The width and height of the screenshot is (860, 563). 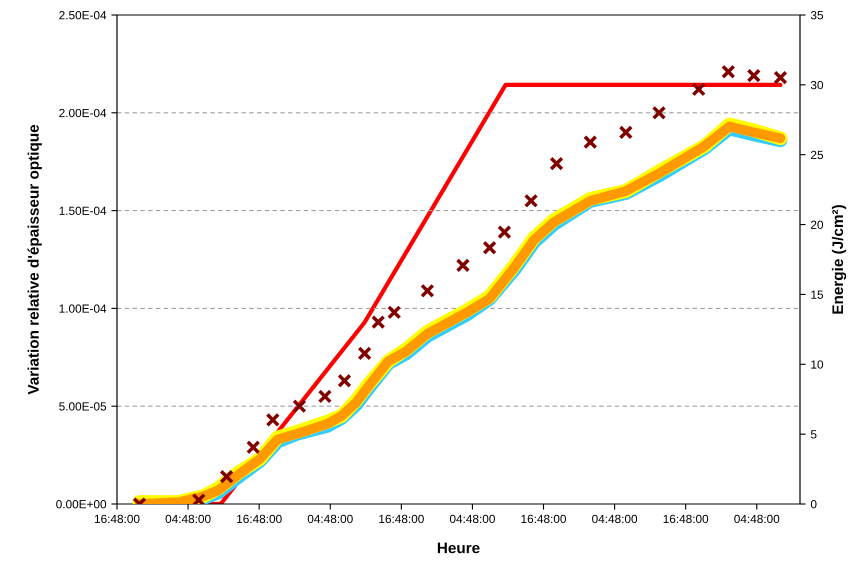 What do you see at coordinates (82, 406) in the screenshot?
I see `y-tick-label: 5.00E-05` at bounding box center [82, 406].